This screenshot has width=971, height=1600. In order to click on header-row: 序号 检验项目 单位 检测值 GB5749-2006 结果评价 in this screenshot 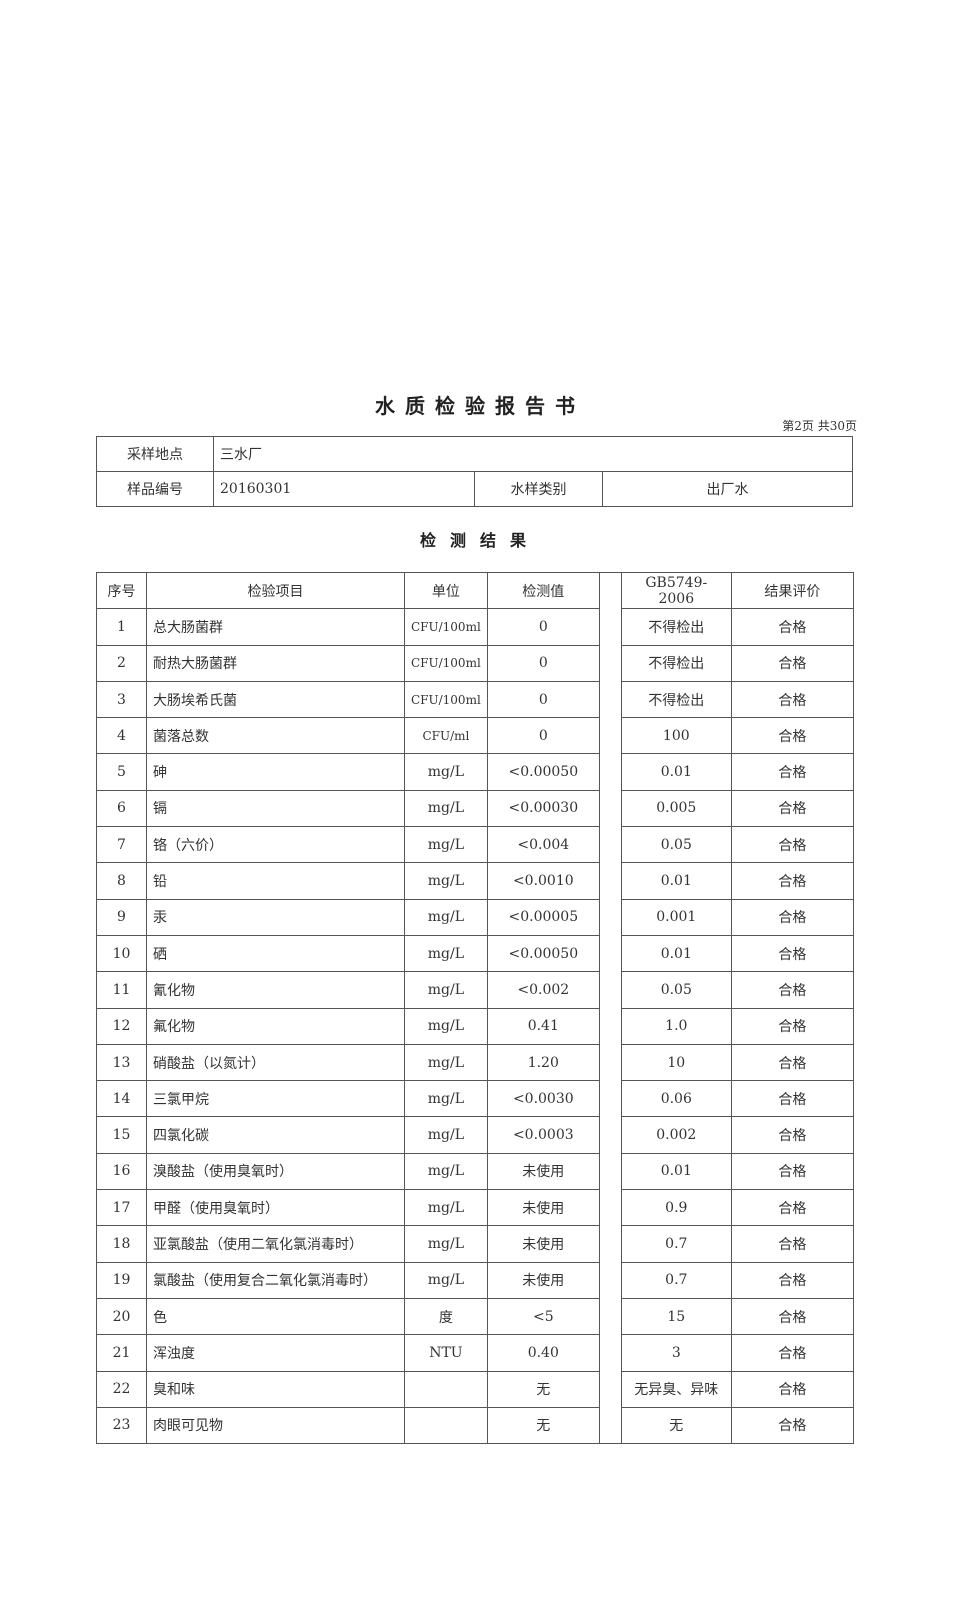, I will do `click(475, 590)`.